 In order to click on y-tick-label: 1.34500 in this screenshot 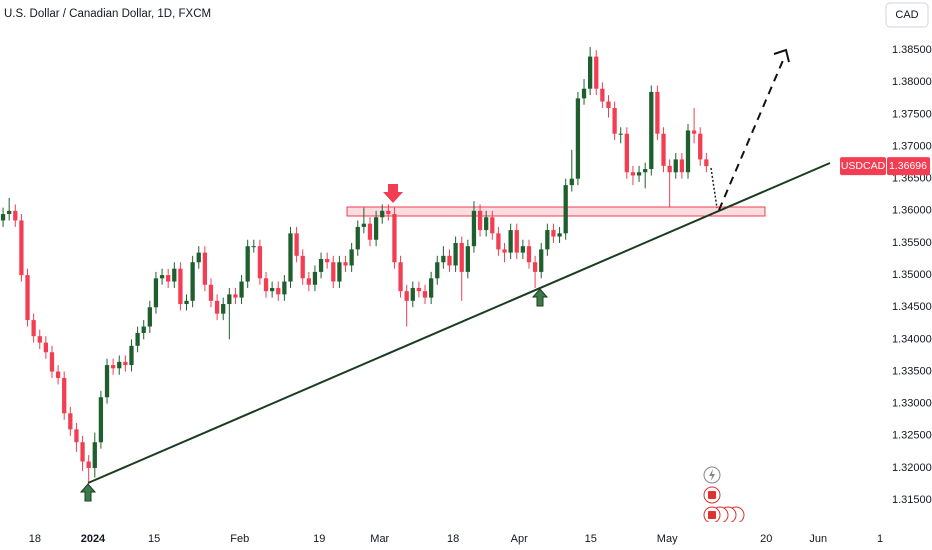, I will do `click(912, 307)`.